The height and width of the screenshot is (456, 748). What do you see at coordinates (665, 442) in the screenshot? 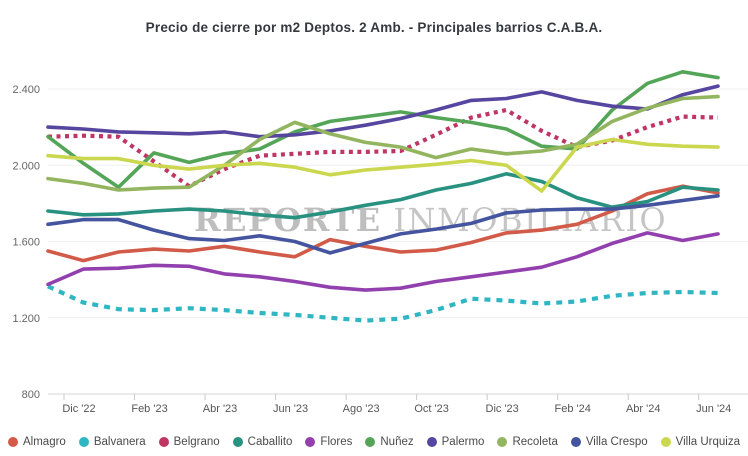
I see `legend-dot-villa-urquiza` at bounding box center [665, 442].